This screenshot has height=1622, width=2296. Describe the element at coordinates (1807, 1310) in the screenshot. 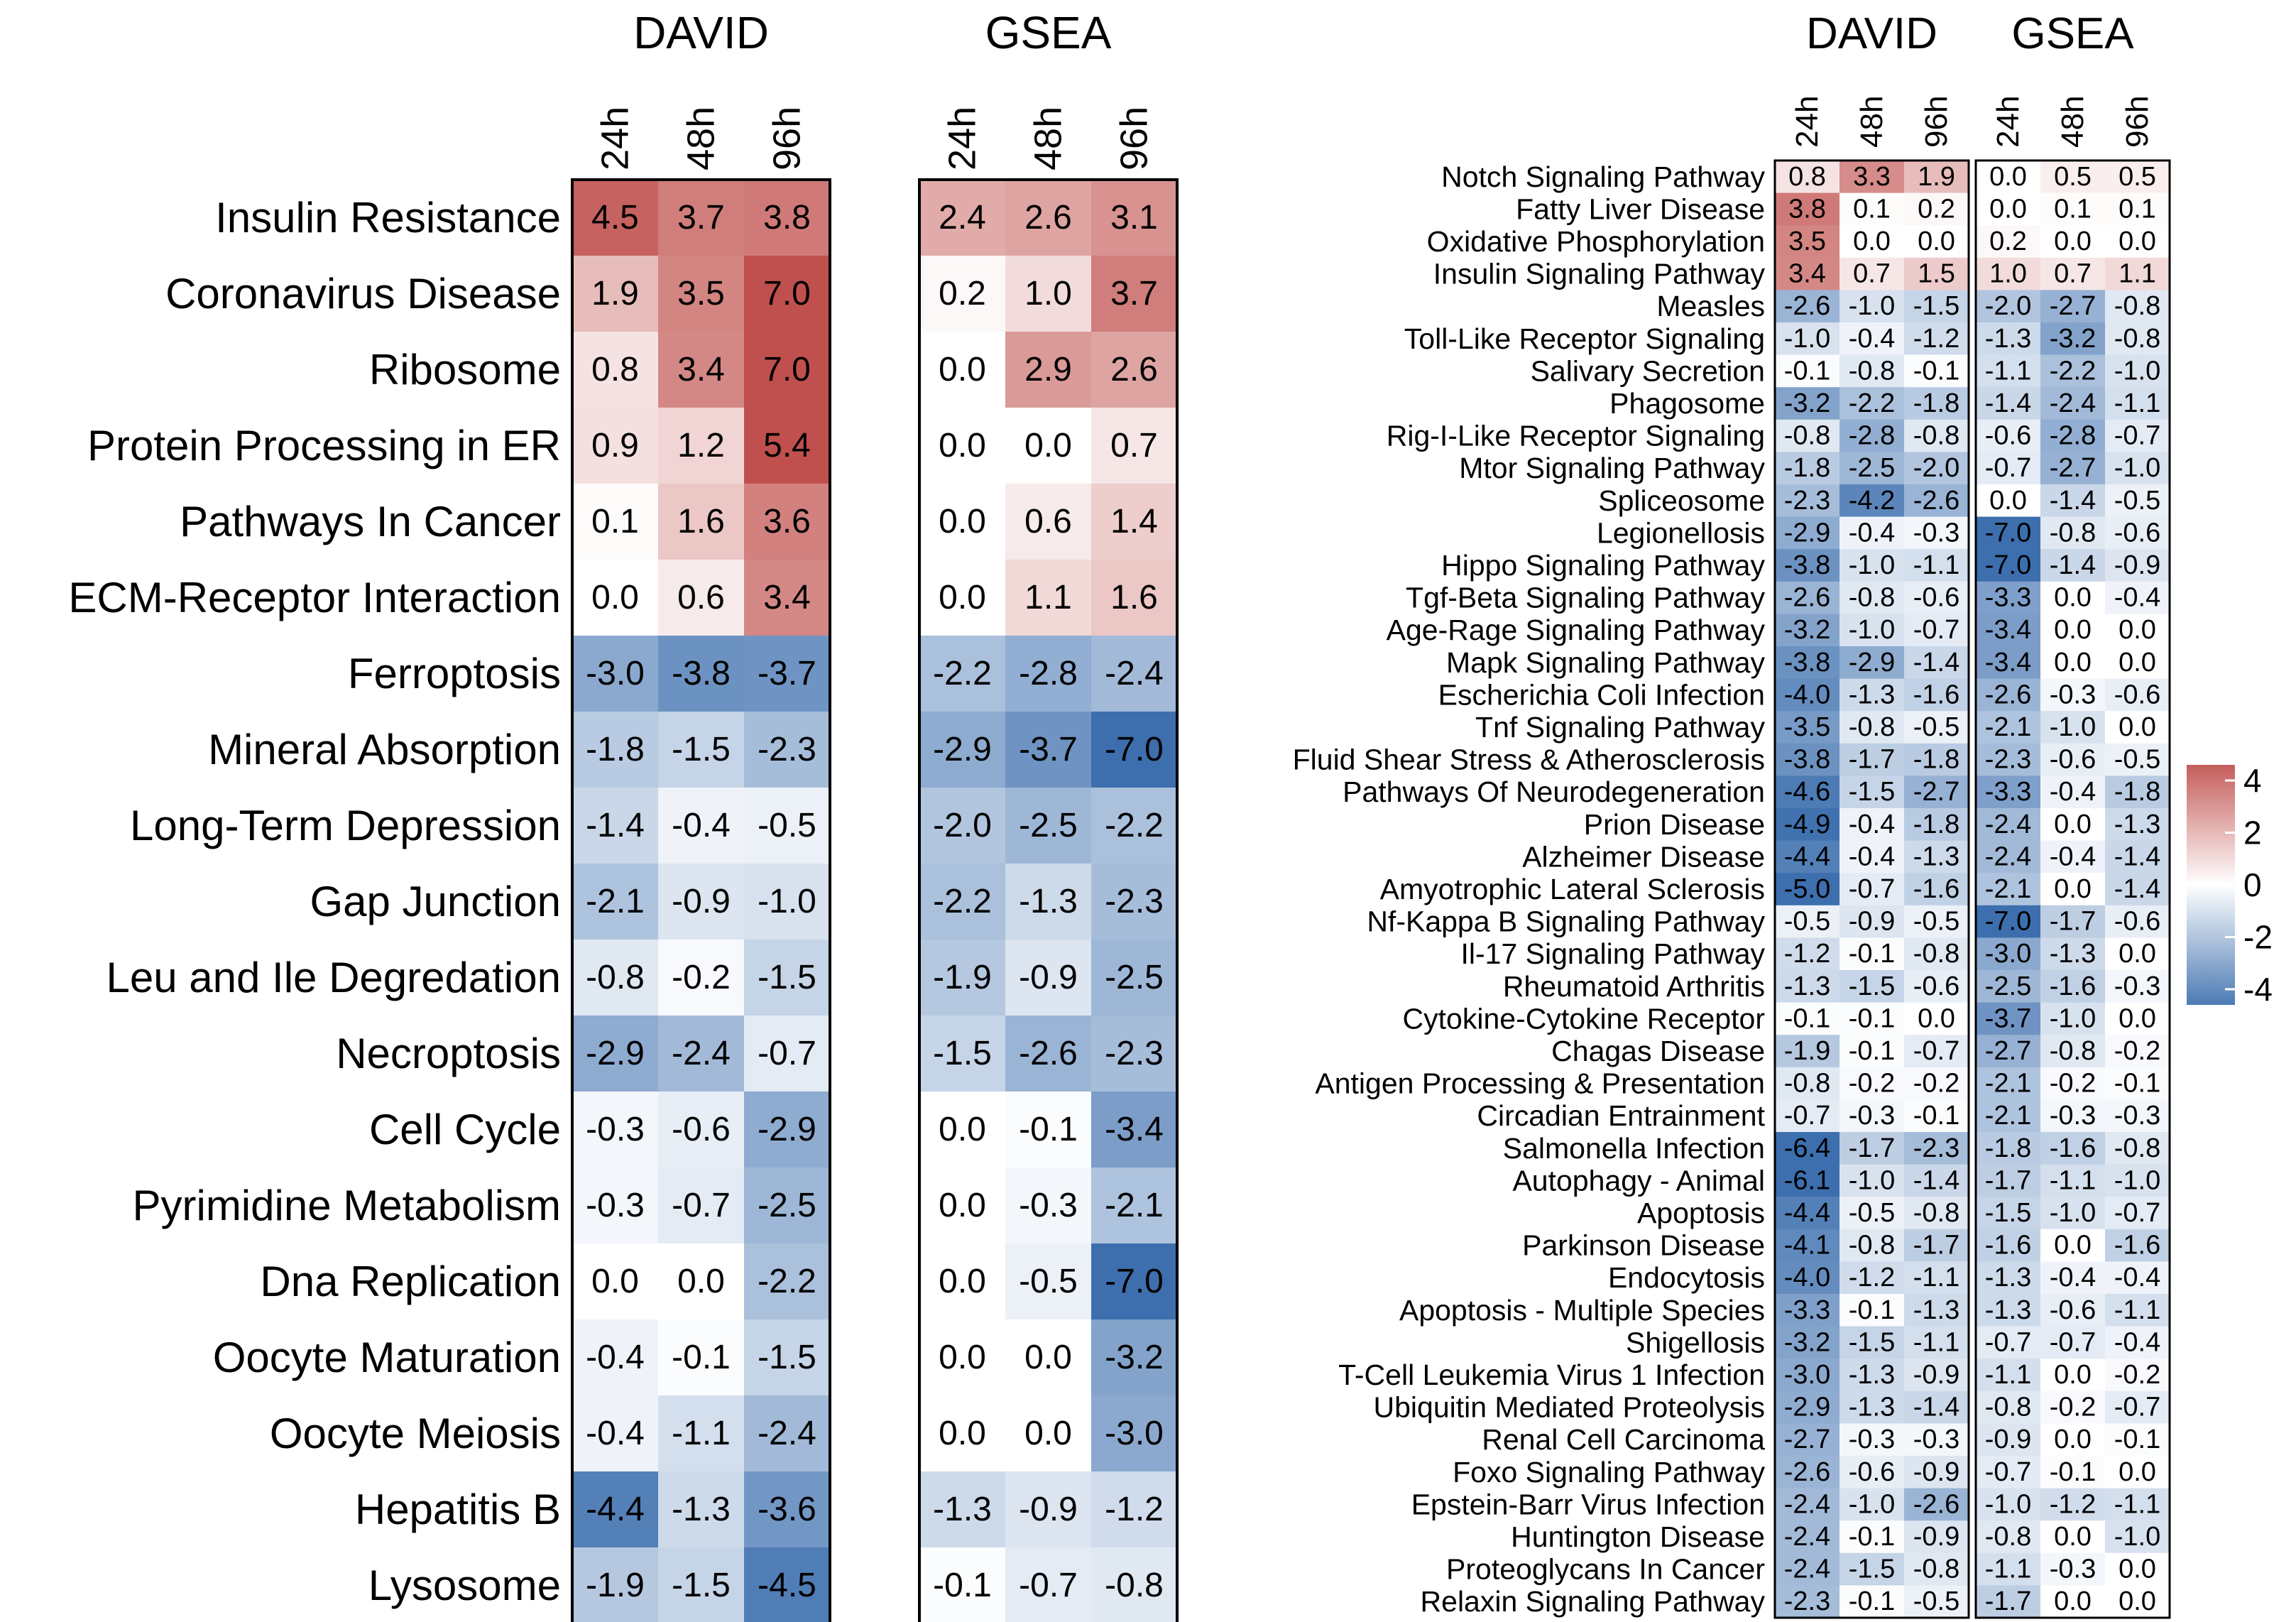

I see `cell-value-label: -3.3` at that location.